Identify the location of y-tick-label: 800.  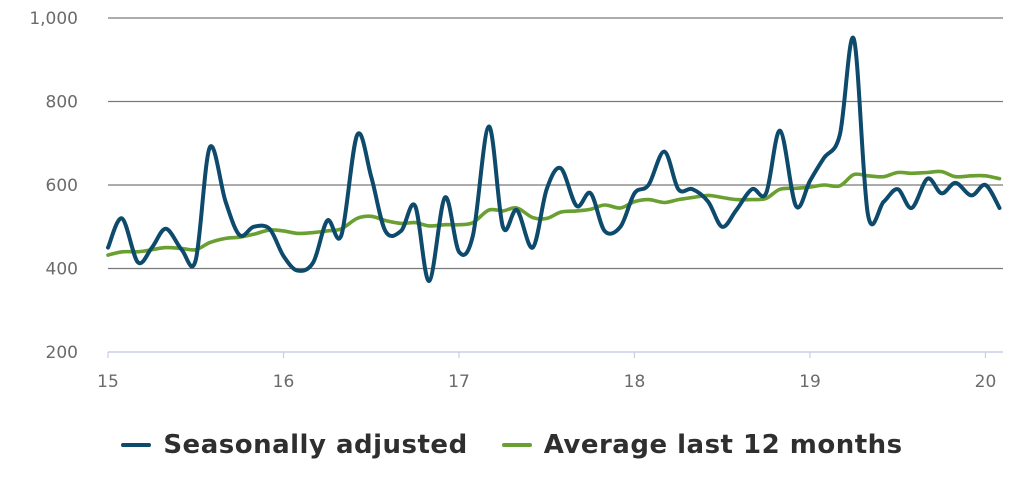
(62, 103).